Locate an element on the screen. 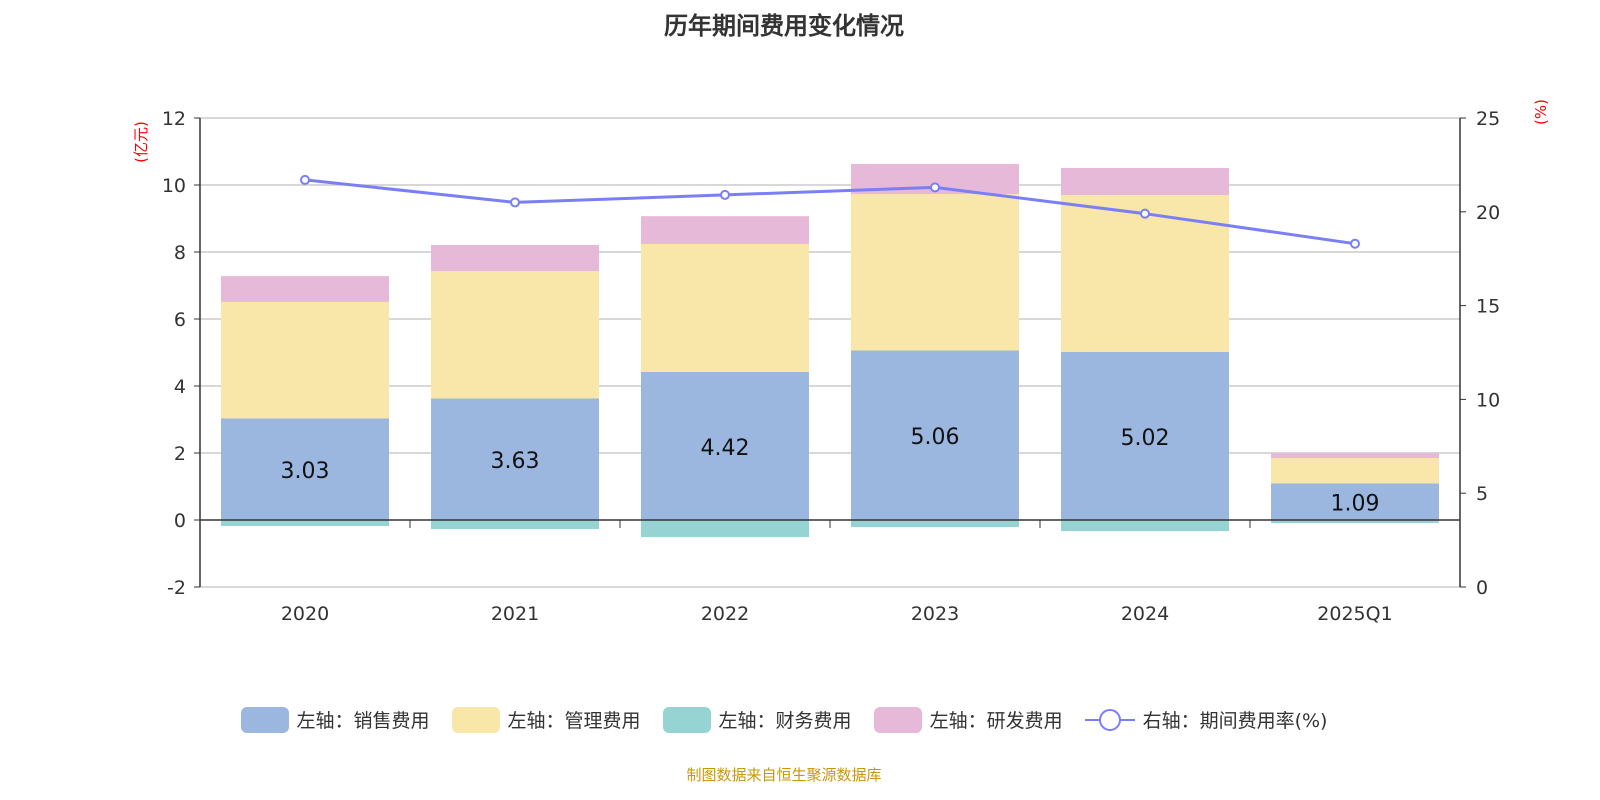  bar-data-label: 5.06 is located at coordinates (935, 437).